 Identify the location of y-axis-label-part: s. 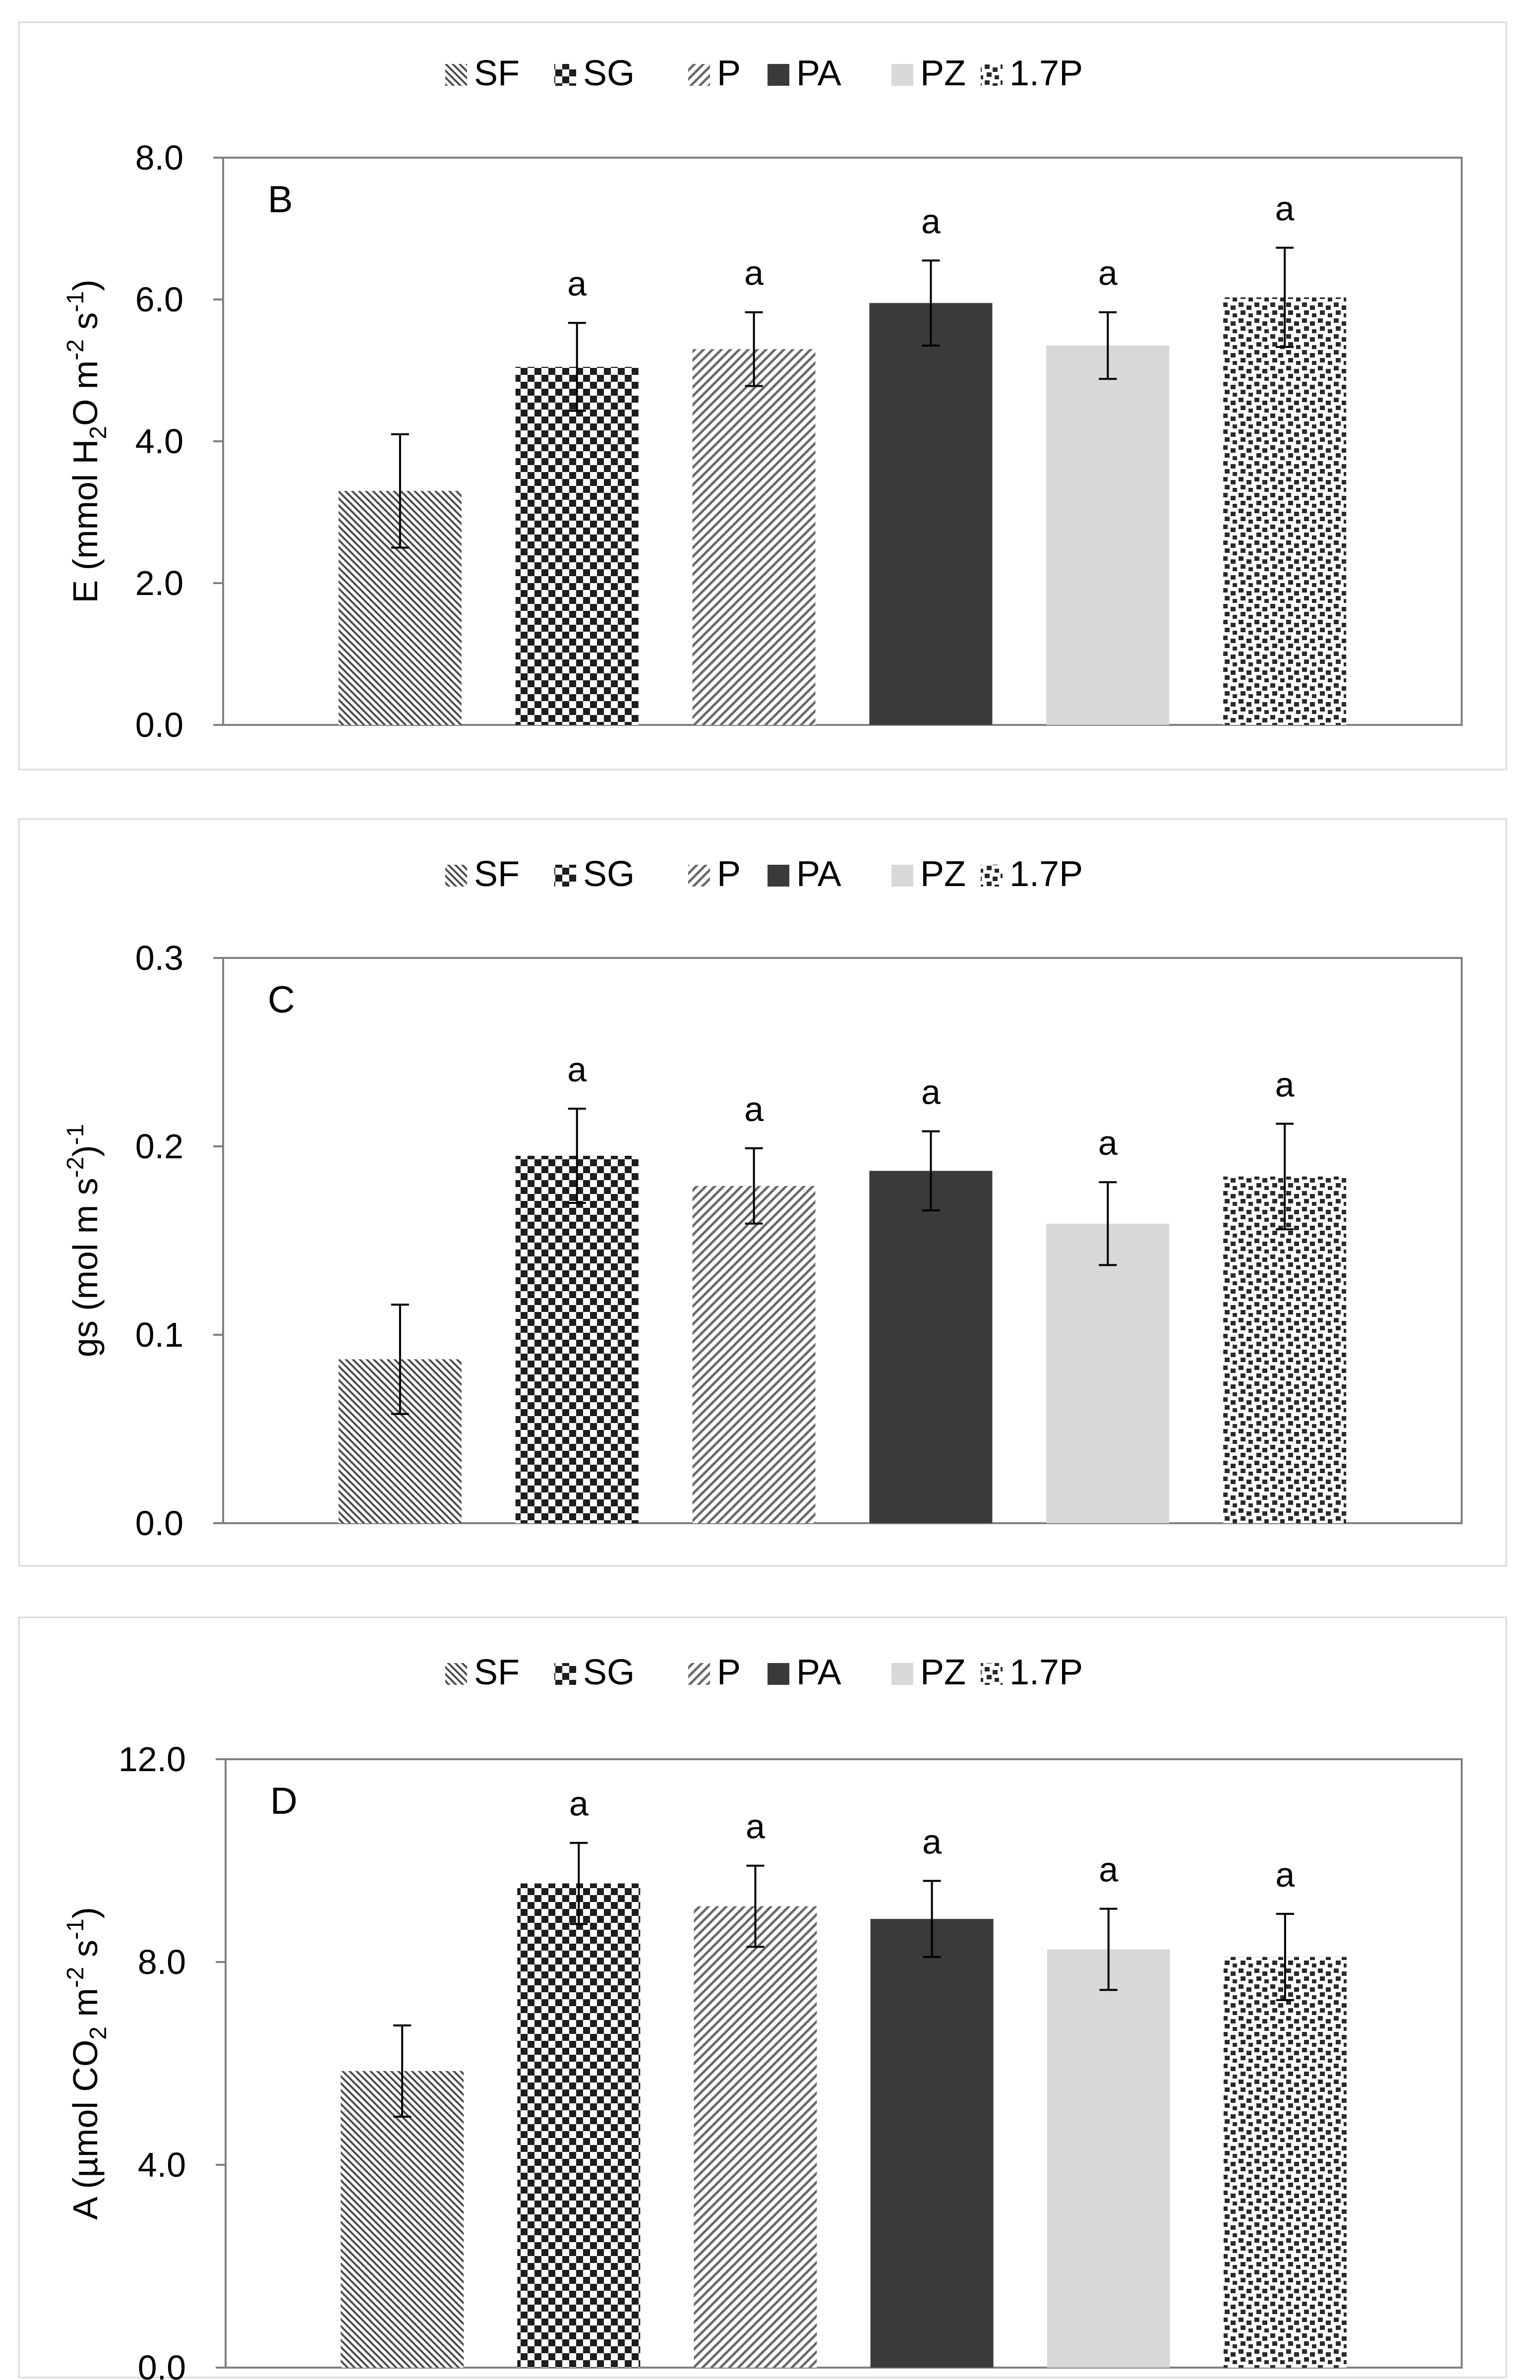
(85, 1953).